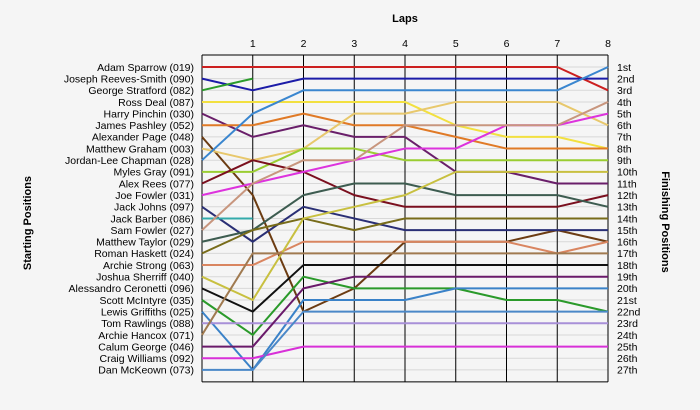 Image resolution: width=700 pixels, height=410 pixels. Describe the element at coordinates (624, 103) in the screenshot. I see `finishing-position-label: 4th` at that location.